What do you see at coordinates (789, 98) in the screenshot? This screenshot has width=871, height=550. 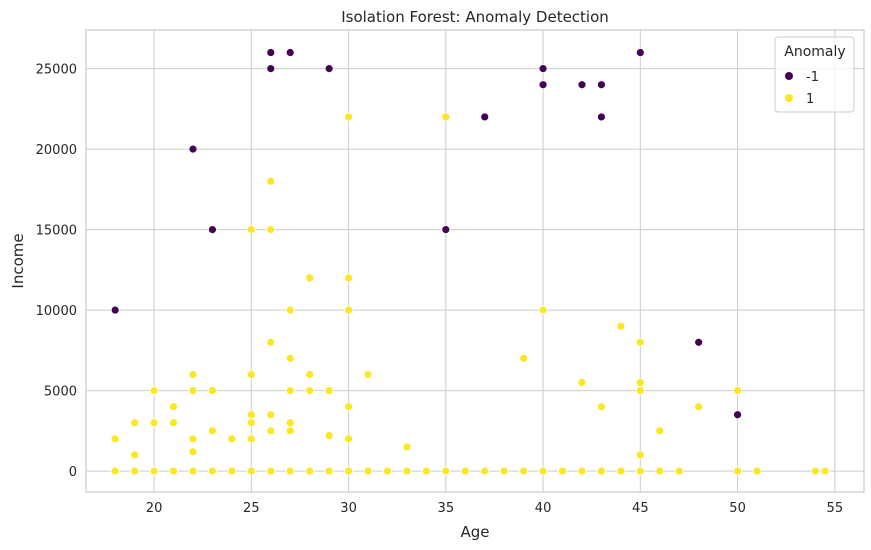 I see `legend-marker-normal` at bounding box center [789, 98].